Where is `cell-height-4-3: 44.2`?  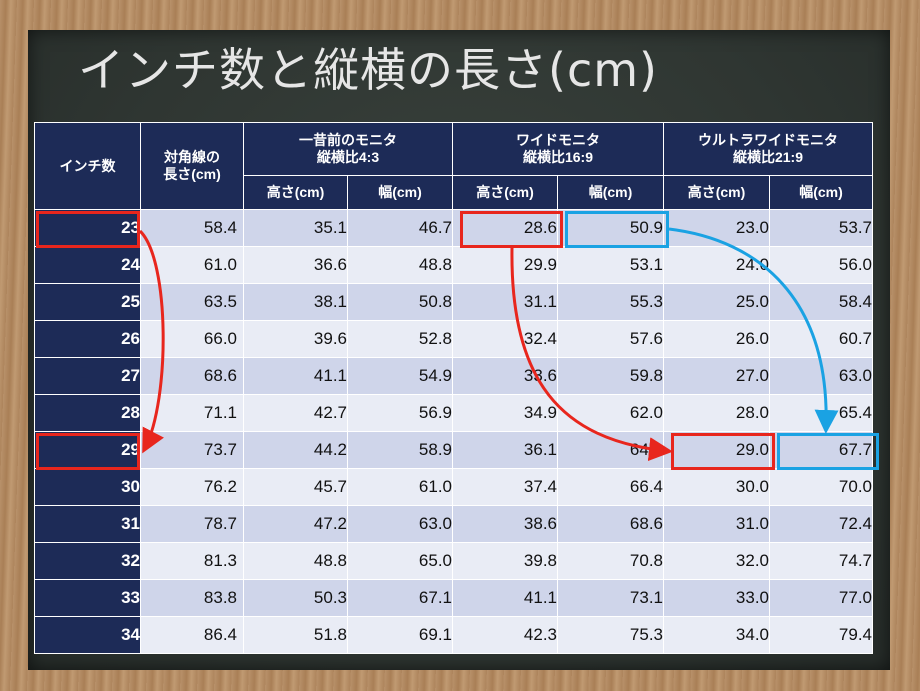 cell-height-4-3: 44.2 is located at coordinates (295, 450).